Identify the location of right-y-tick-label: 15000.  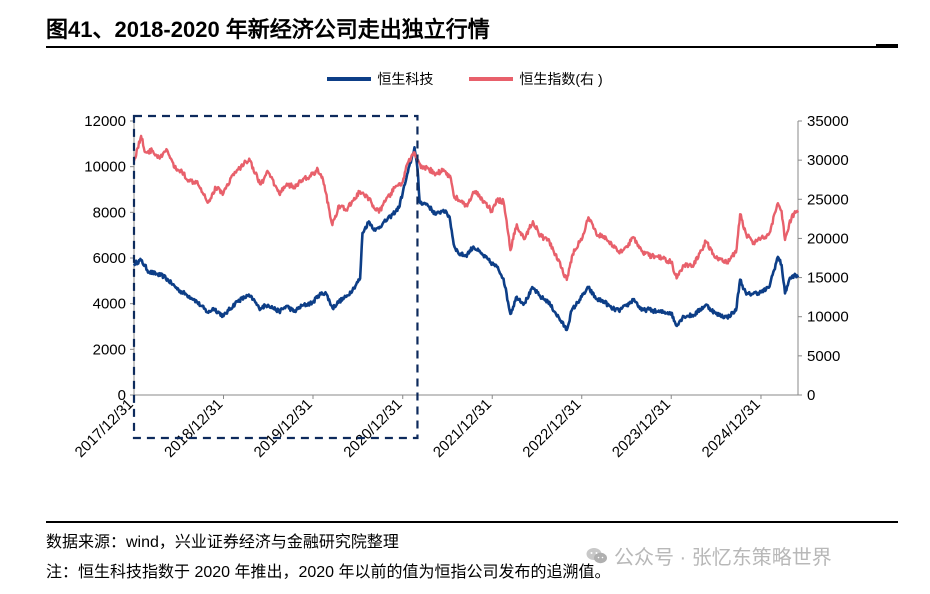
(828, 278).